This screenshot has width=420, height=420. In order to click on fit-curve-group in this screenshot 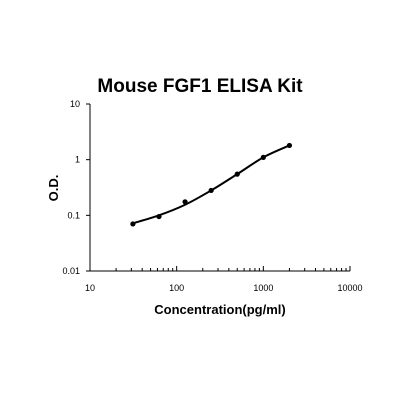, I will do `click(211, 184)`.